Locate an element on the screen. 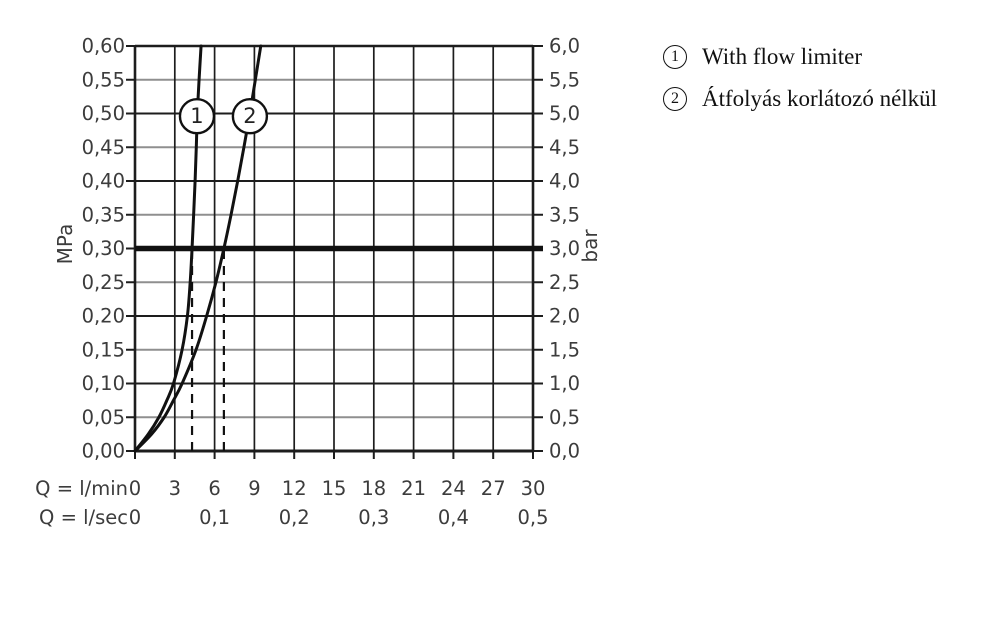 The height and width of the screenshot is (638, 1000). y-tick-label-bar: 4,5 is located at coordinates (564, 147).